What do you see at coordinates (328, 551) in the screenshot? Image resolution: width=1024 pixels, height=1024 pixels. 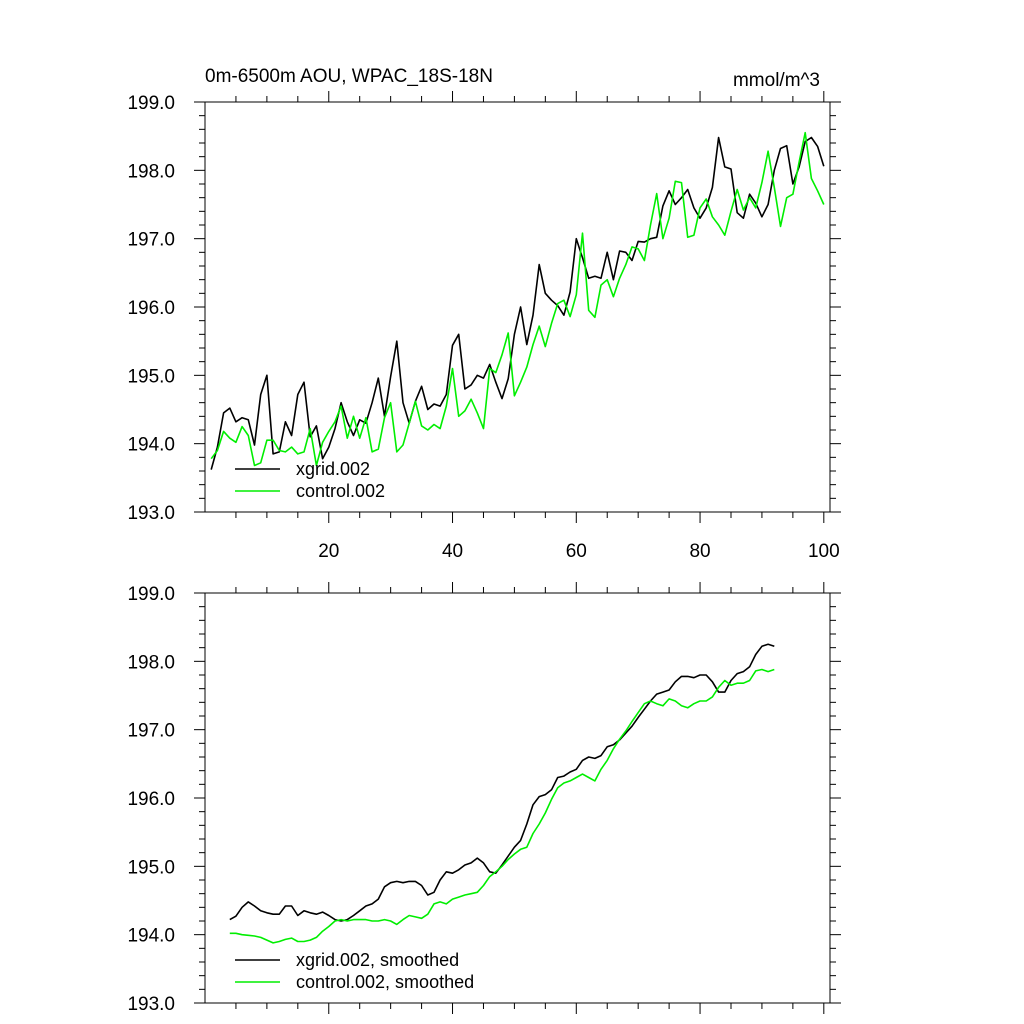 I see `x-tick-label: 20` at bounding box center [328, 551].